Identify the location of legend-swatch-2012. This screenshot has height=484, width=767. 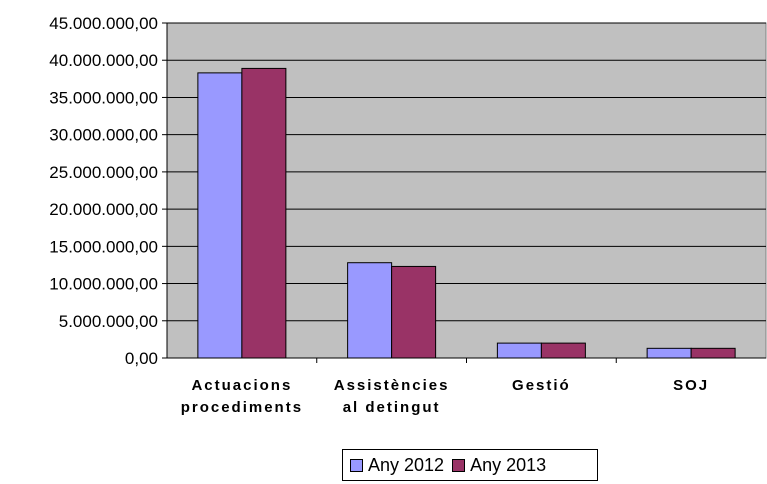
(356, 465).